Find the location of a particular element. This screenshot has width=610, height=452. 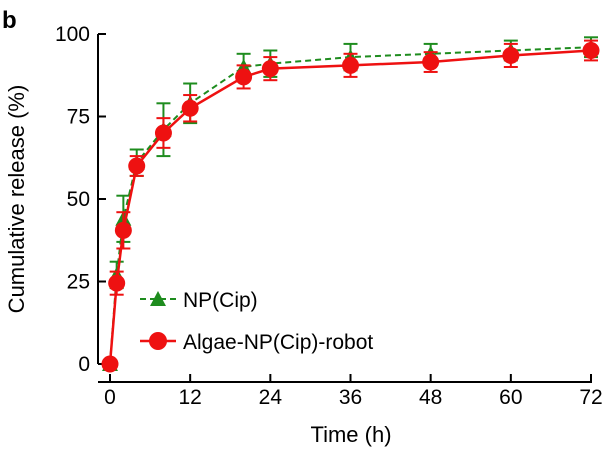

y-tick-label: 100 is located at coordinates (72, 34).